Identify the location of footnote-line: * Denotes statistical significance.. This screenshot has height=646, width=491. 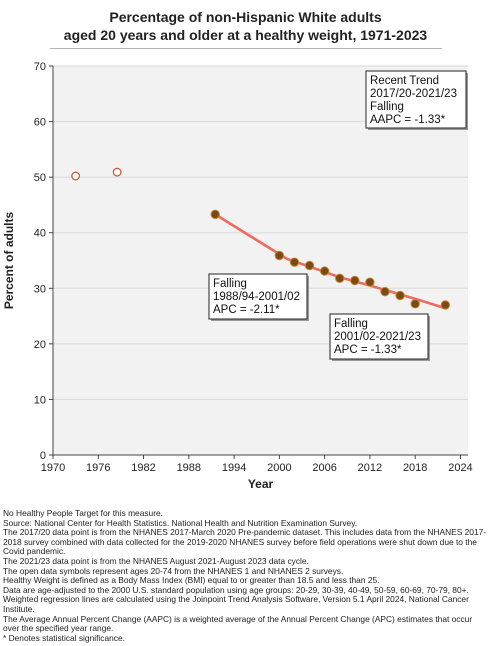
(64, 637).